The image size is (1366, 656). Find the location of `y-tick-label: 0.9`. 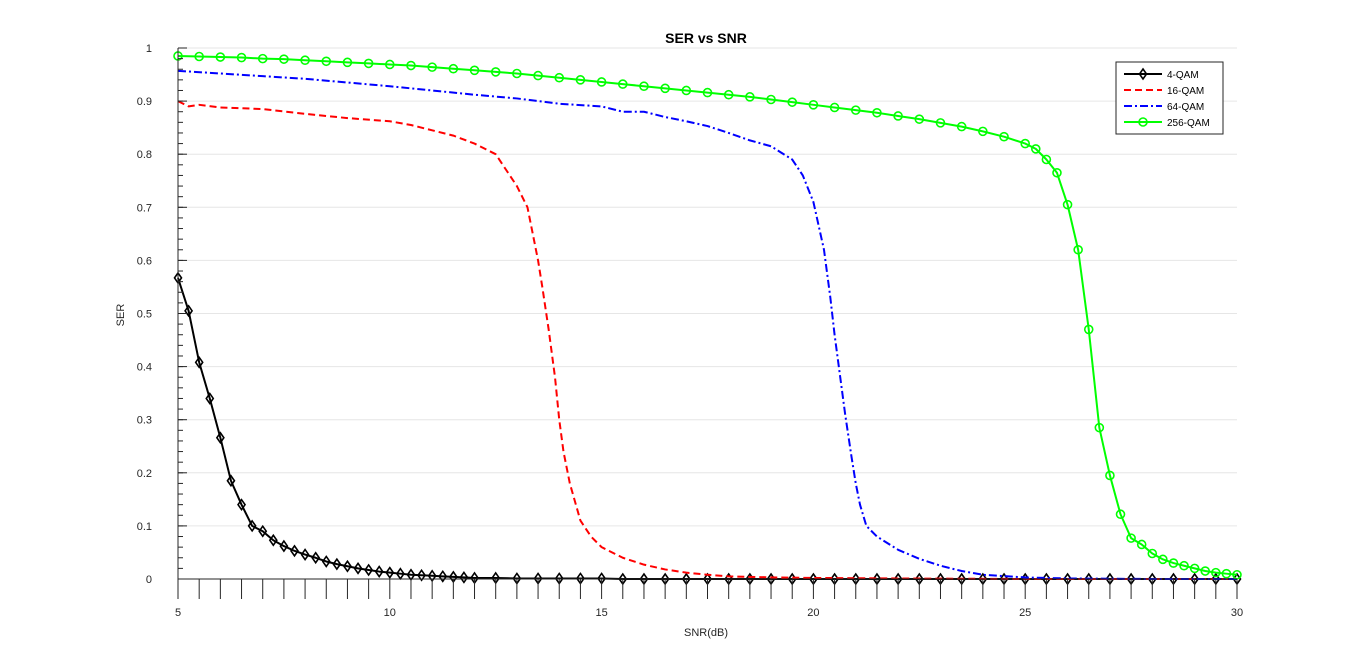

y-tick-label: 0.9 is located at coordinates (144, 102).